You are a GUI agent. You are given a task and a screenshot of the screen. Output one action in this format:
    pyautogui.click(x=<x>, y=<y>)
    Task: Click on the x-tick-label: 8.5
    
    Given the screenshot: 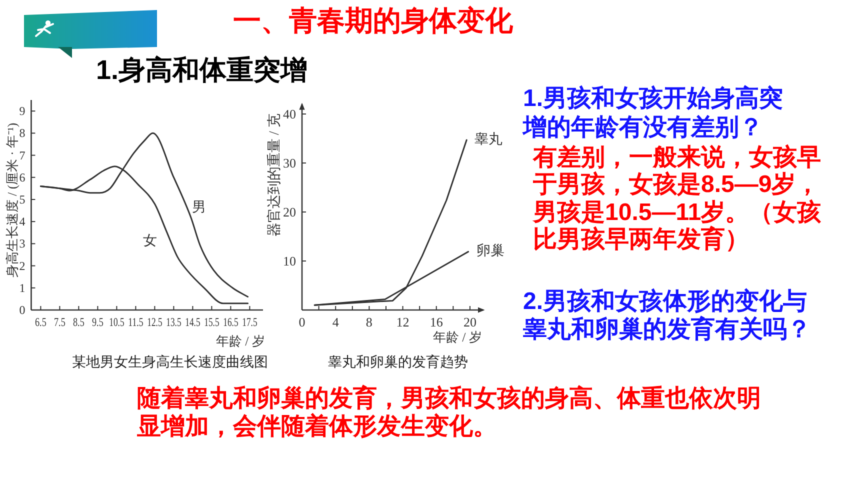 What is the action you would take?
    pyautogui.click(x=80, y=322)
    